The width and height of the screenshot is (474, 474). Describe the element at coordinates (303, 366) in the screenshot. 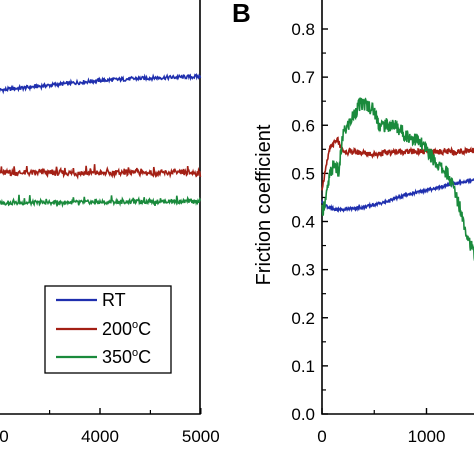

I see `panel-b-y-tick-label: 0.1` at that location.